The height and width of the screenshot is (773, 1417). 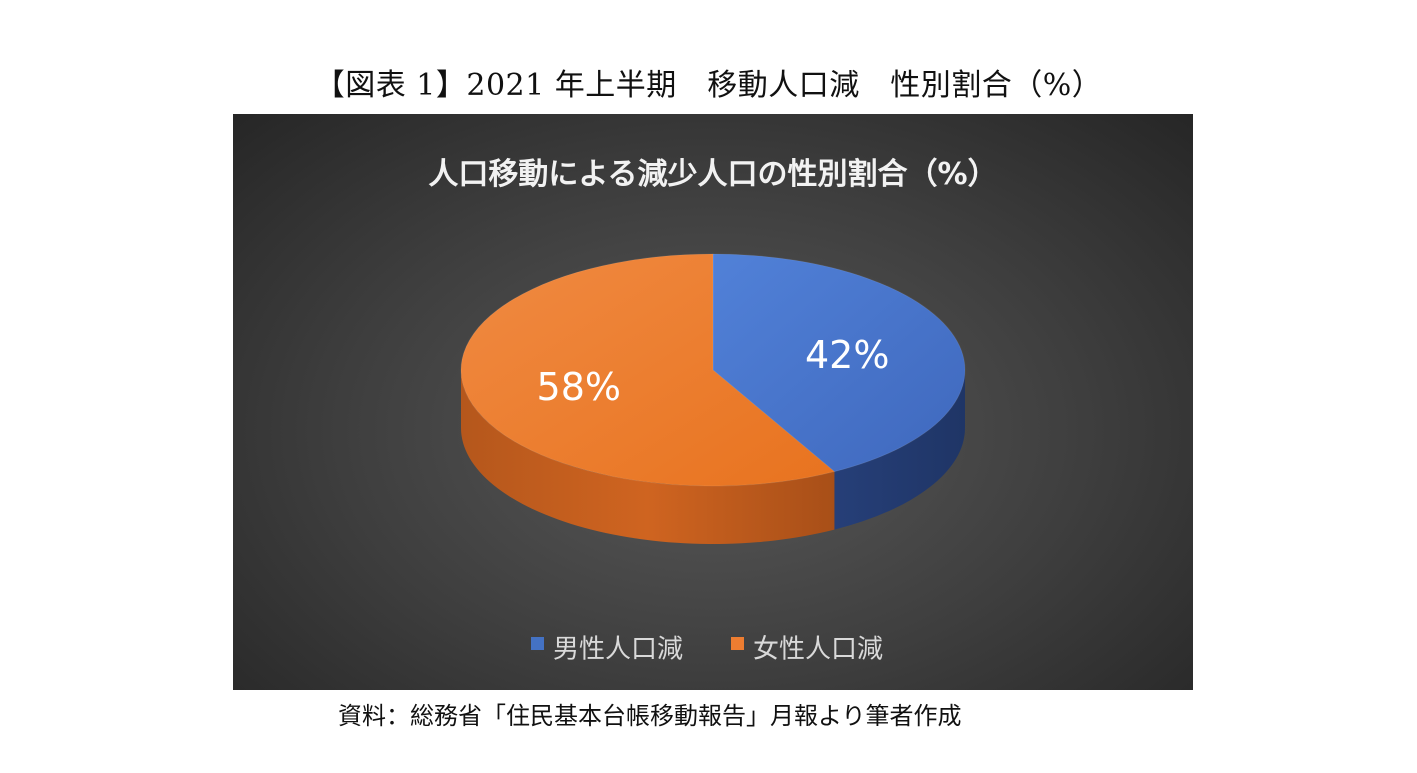 I want to click on data-label-male: 42%, so click(x=847, y=355).